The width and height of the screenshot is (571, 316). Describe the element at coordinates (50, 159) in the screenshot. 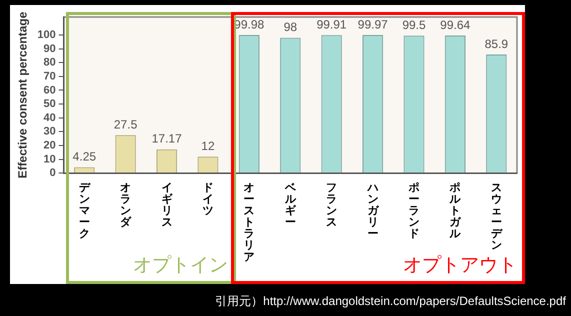

I see `y-tick-label: 10` at that location.